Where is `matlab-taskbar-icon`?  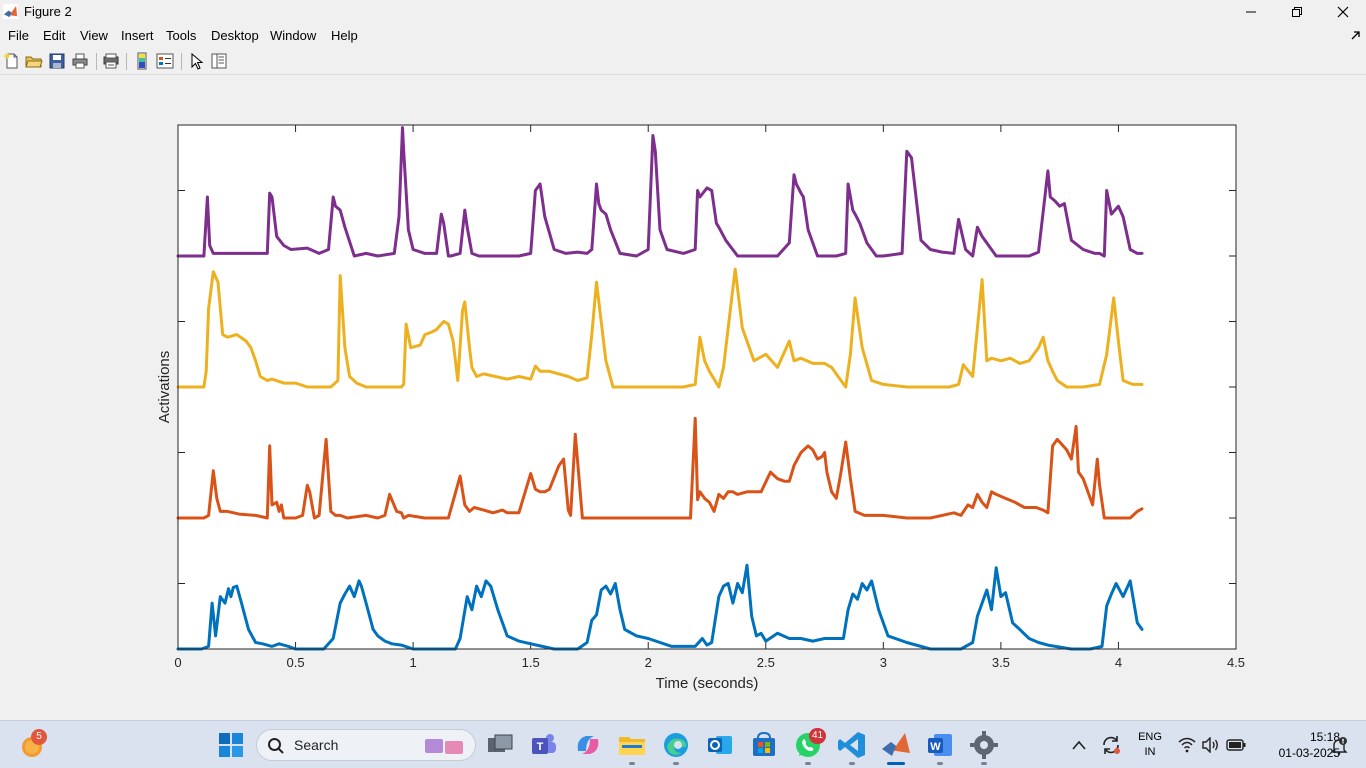
matlab-taskbar-icon is located at coordinates (896, 745).